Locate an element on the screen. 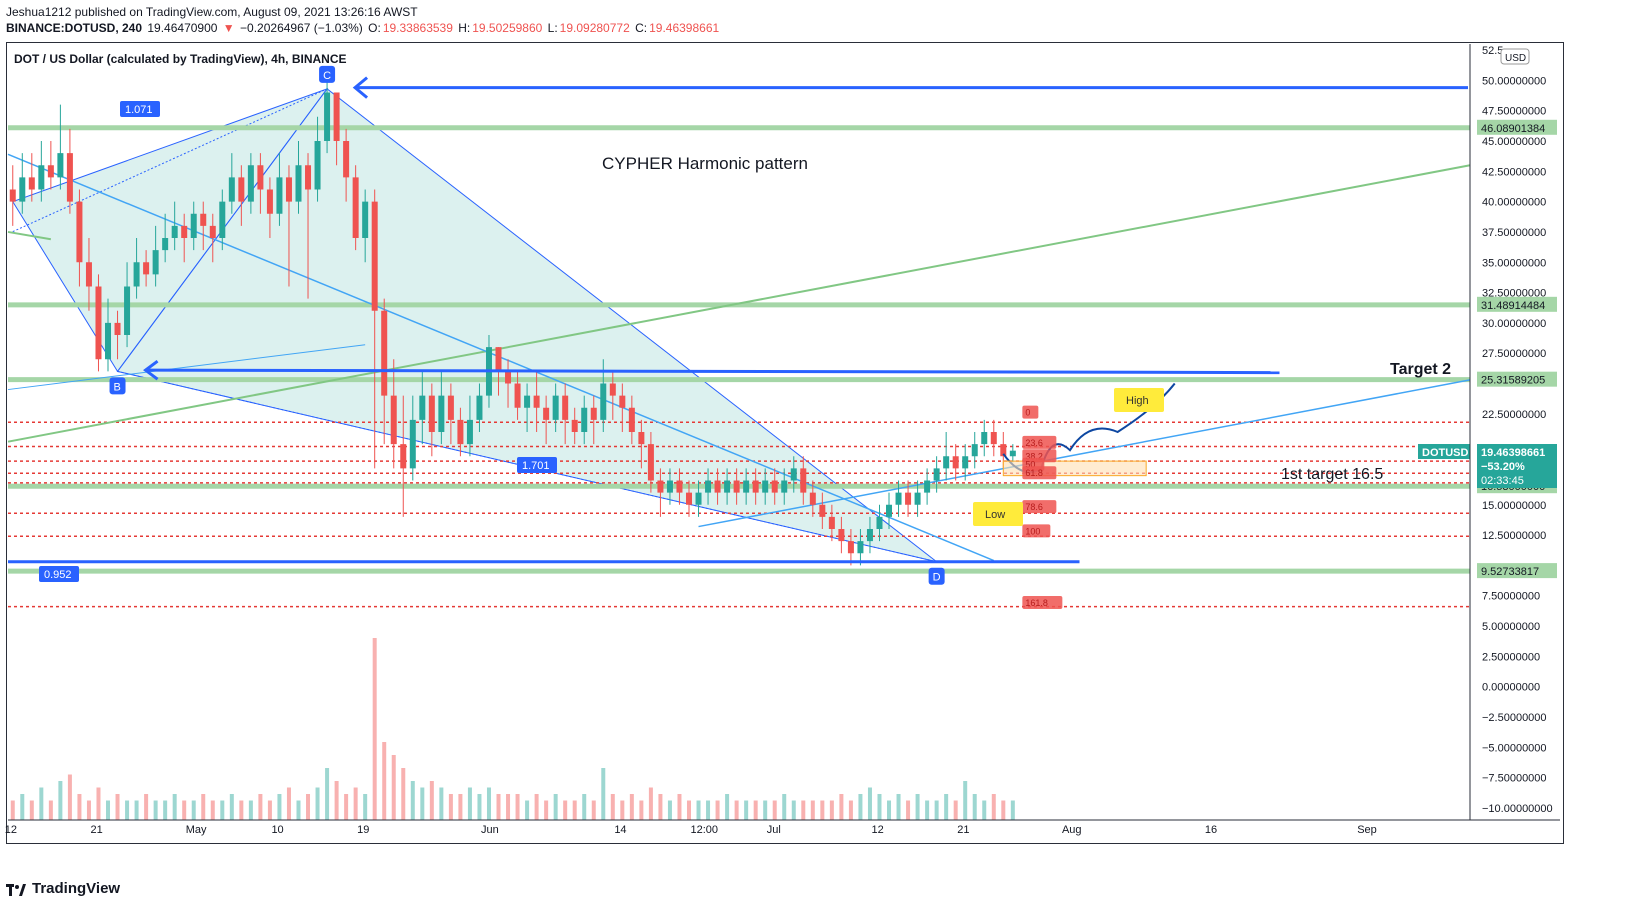 The height and width of the screenshot is (911, 1627). fib-label-tag: 0 is located at coordinates (1030, 412).